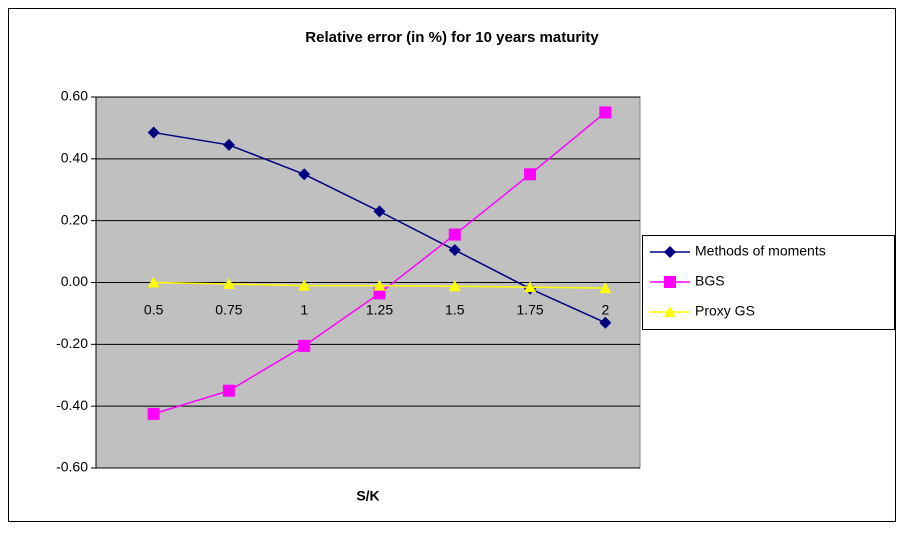 The image size is (903, 536). Describe the element at coordinates (74, 219) in the screenshot. I see `y-tick-label: 0.20` at that location.